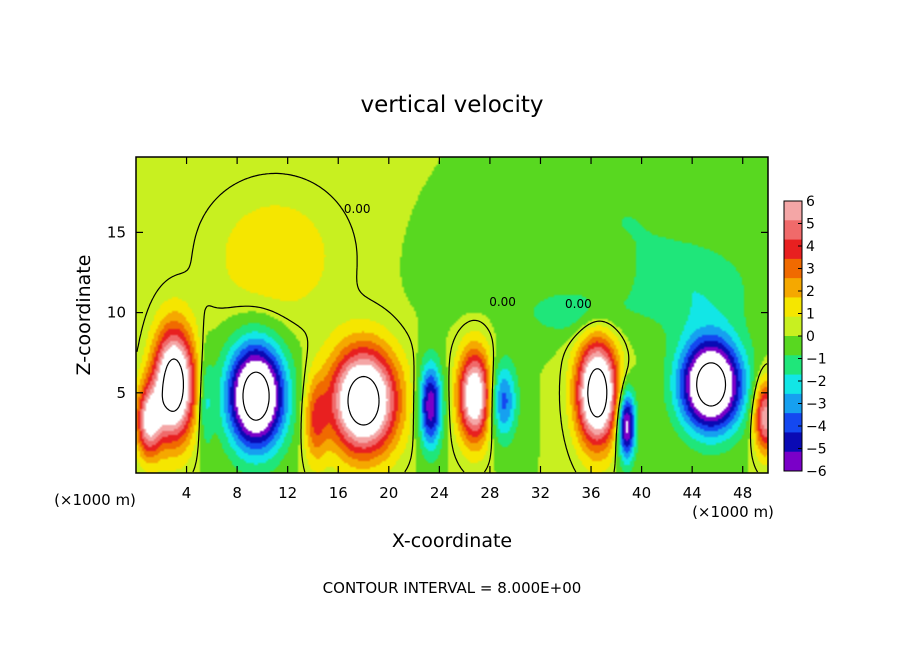 The image size is (904, 654). I want to click on x-tick-label: 28, so click(489, 493).